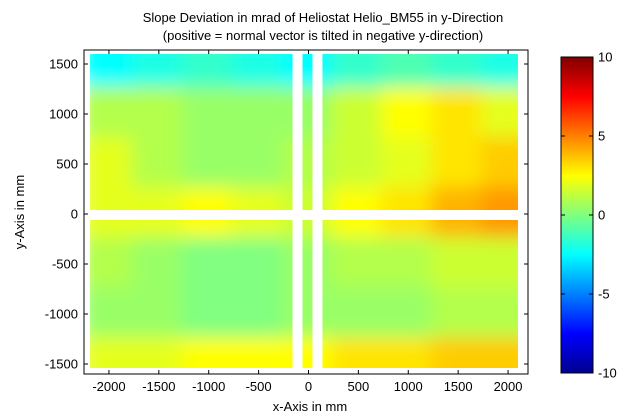  I want to click on y-tick-label: -1500, so click(61, 364).